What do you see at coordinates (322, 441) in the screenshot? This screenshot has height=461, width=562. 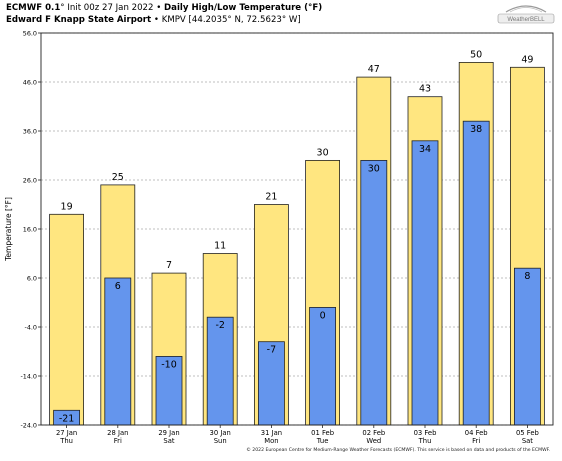 I see `x-tick-day: Tue` at bounding box center [322, 441].